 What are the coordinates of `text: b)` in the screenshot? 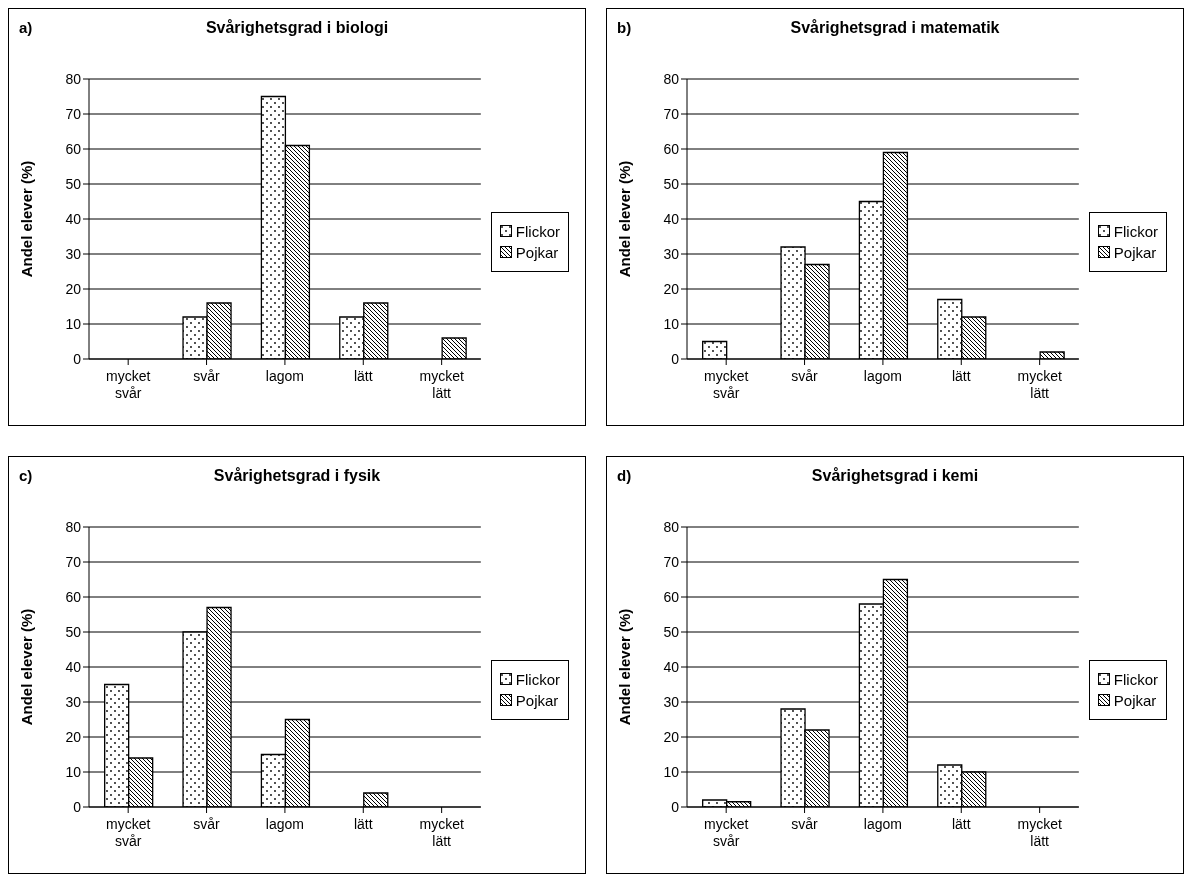 It's located at (624, 27).